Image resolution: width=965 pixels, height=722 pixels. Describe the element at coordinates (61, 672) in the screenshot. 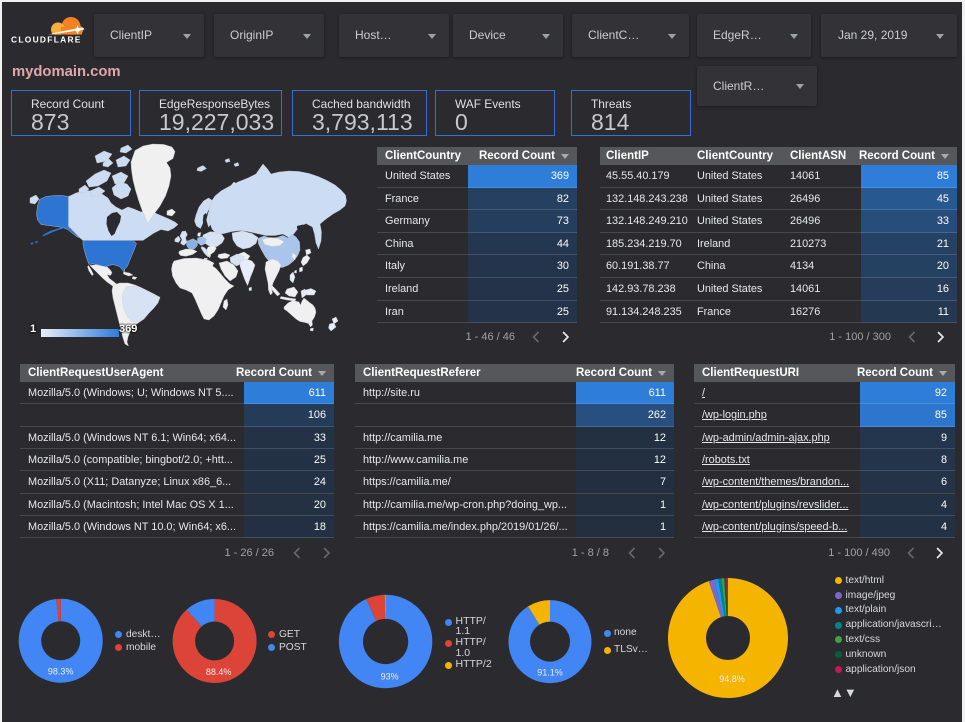

I see `svg-text: 98.3%` at that location.